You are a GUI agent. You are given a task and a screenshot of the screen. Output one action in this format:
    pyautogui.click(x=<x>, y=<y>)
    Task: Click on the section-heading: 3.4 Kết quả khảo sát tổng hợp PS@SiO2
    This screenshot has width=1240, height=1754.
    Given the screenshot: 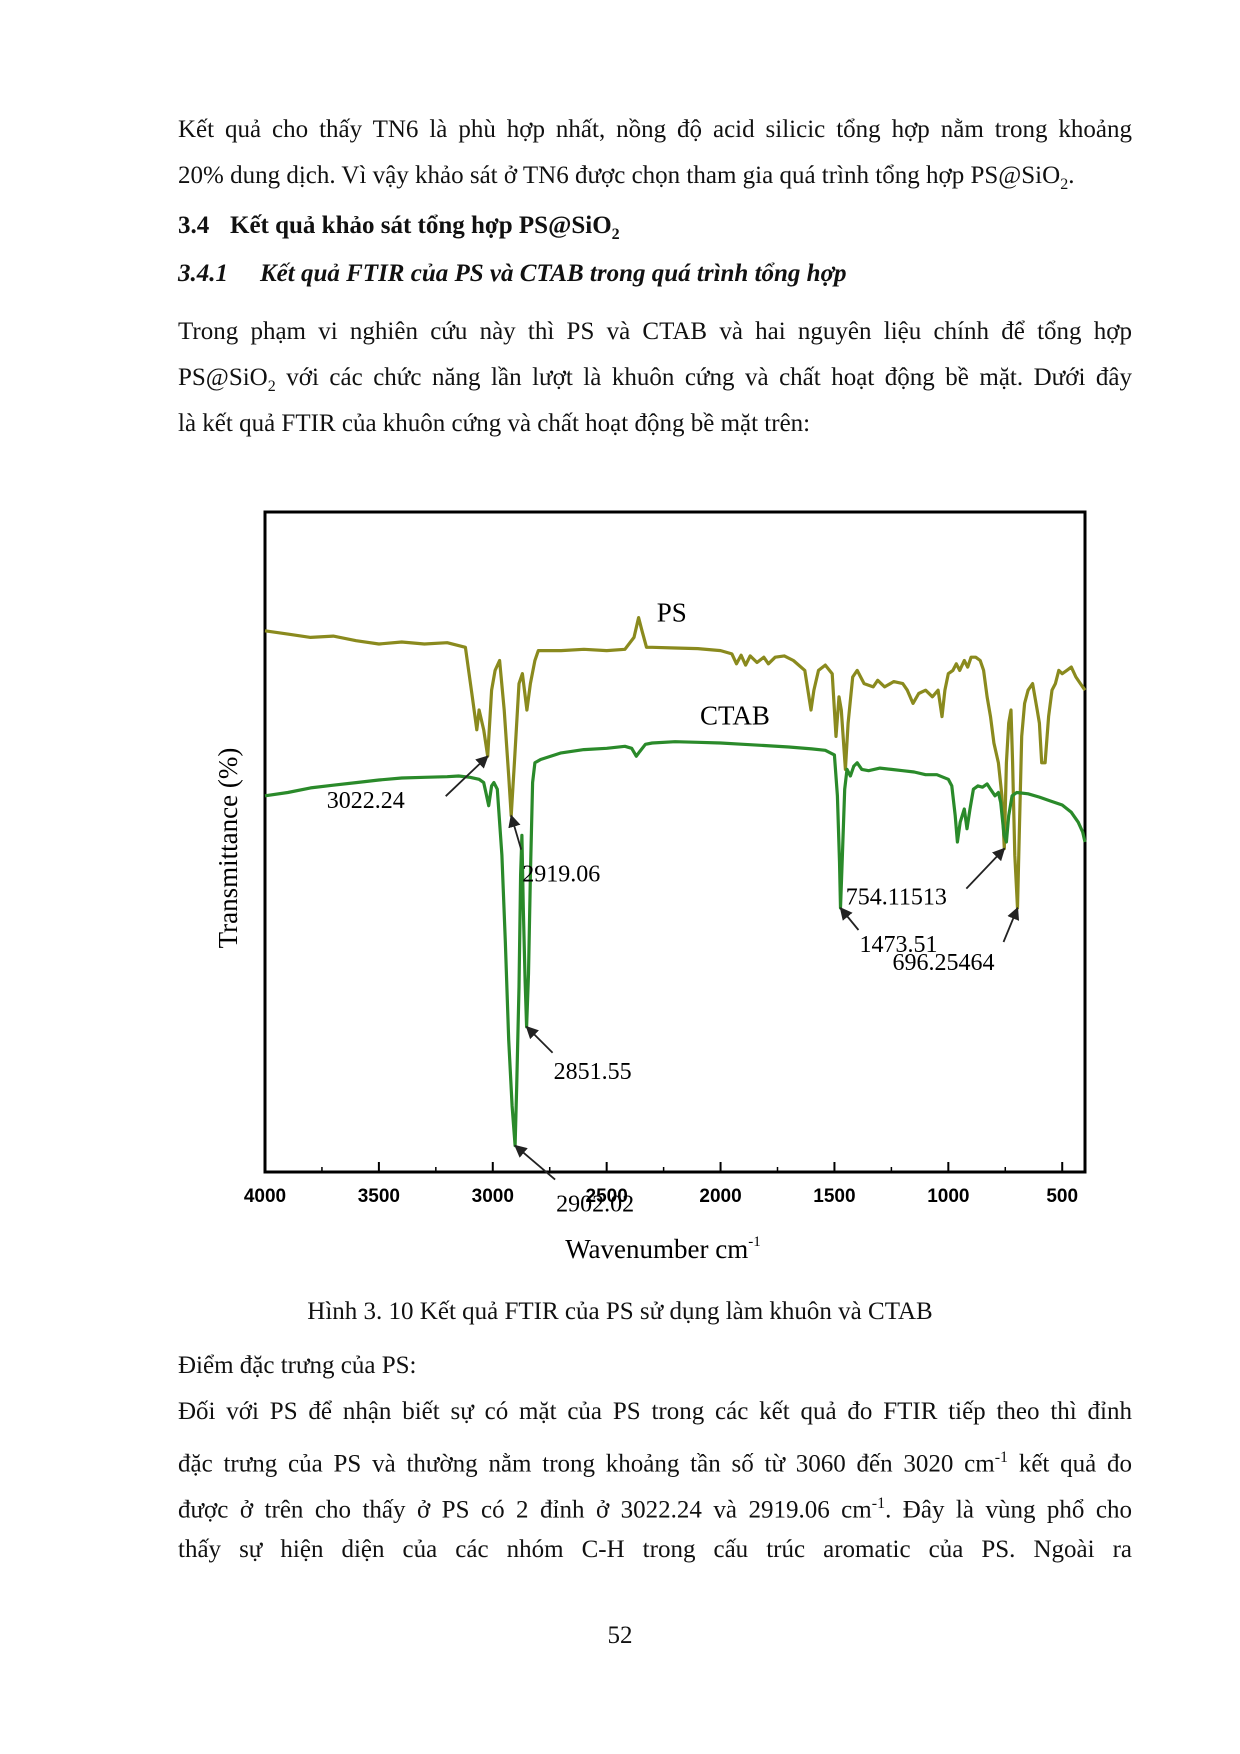 What is the action you would take?
    pyautogui.click(x=399, y=228)
    